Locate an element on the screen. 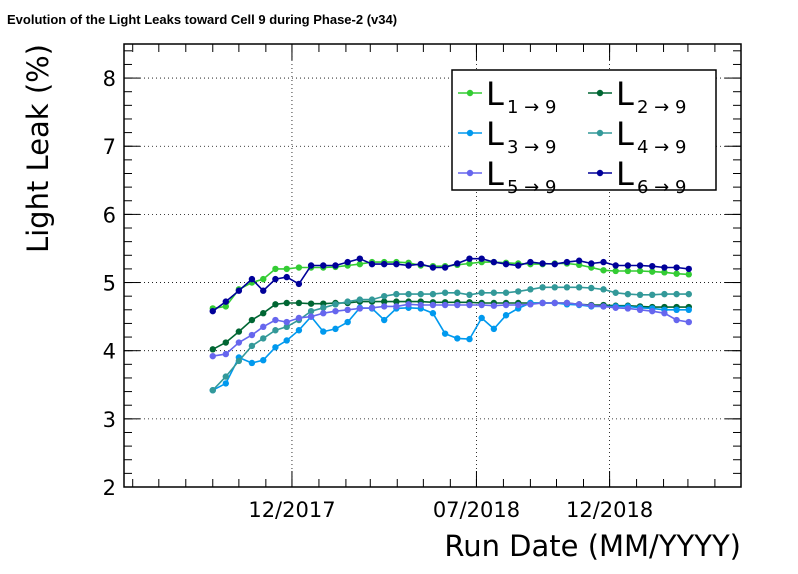 This screenshot has width=798, height=574. y-tick-label: 8 is located at coordinates (109, 79).